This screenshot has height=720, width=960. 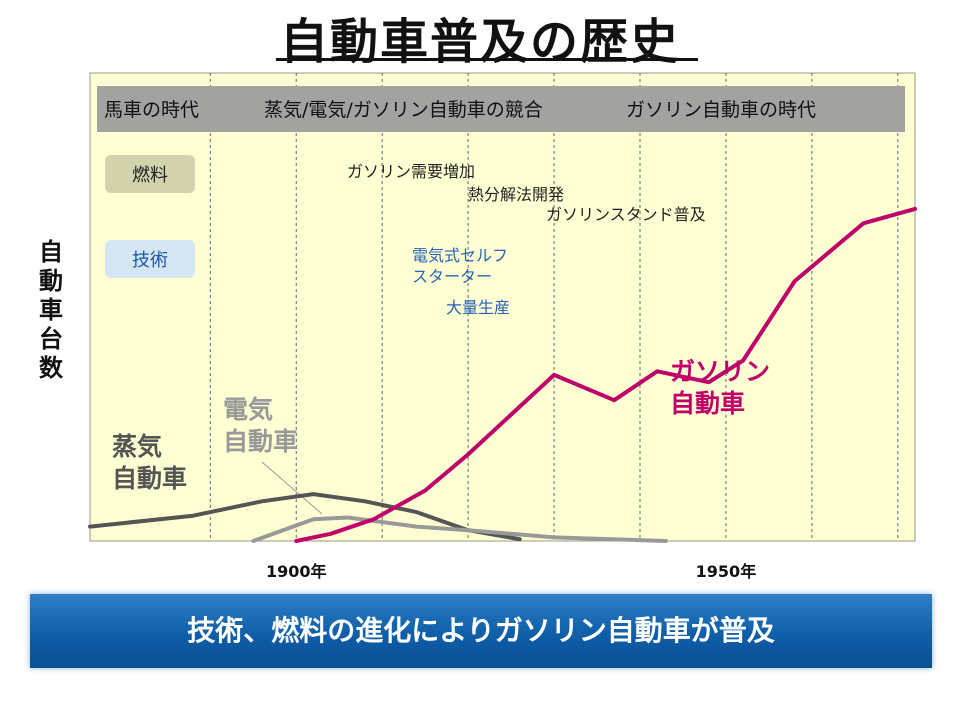 I want to click on x-axis-ticks: 1900年 1950年, so click(x=511, y=571).